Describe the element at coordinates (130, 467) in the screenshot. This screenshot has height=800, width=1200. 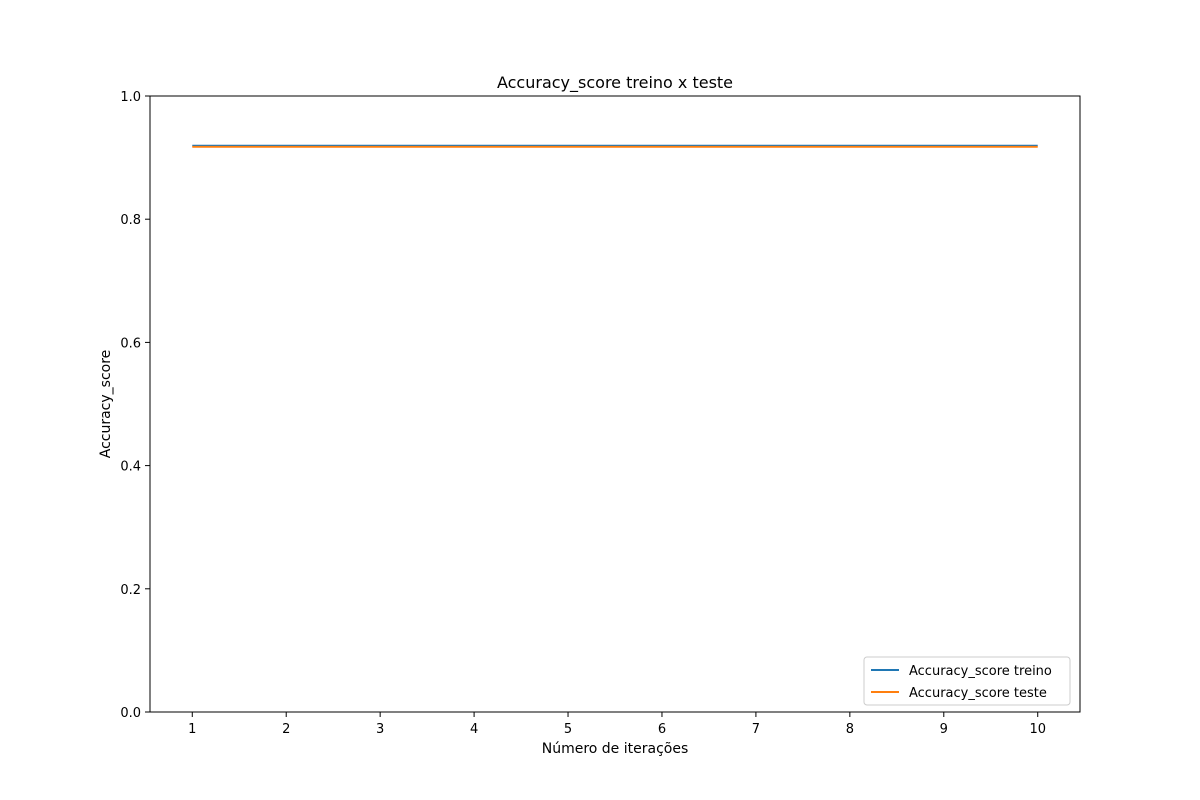
I see `y-tick-label: 0.4` at that location.